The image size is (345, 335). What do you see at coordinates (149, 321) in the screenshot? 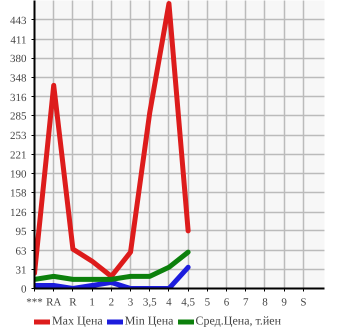
I see `legend-label: Min Цена` at bounding box center [149, 321].